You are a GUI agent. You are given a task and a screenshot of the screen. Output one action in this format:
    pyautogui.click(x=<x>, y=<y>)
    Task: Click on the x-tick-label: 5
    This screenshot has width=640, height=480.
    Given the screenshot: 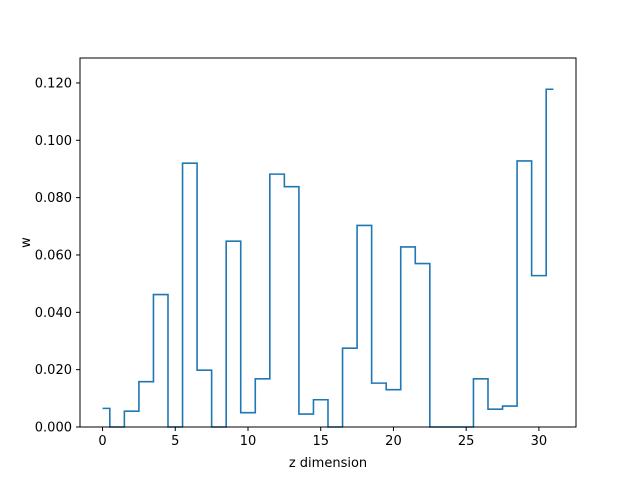 What is the action you would take?
    pyautogui.click(x=175, y=441)
    